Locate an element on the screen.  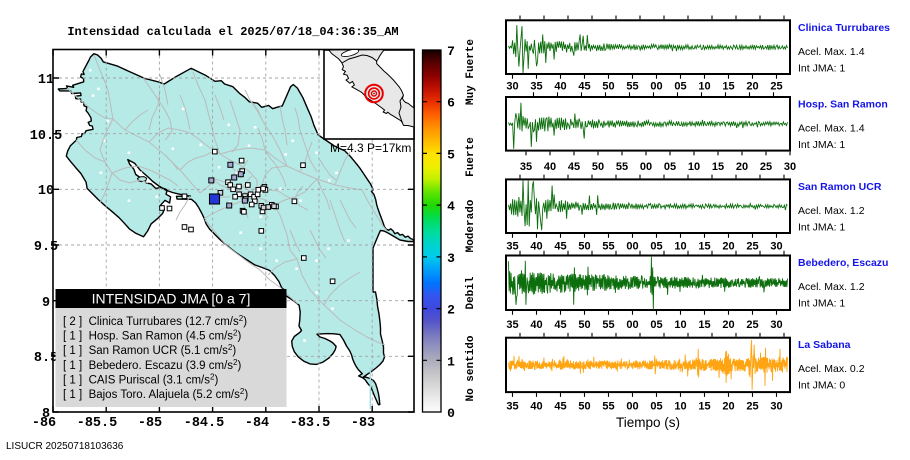
svg-text: -86 is located at coordinates (44, 423).